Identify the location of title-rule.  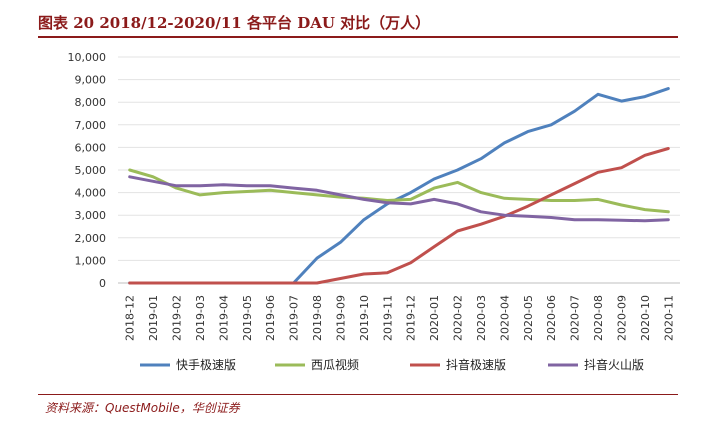
(358, 37).